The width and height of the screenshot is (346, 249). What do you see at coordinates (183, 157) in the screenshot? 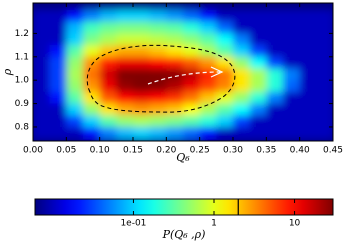
I see `x-axis-label: Q₆` at bounding box center [183, 157].